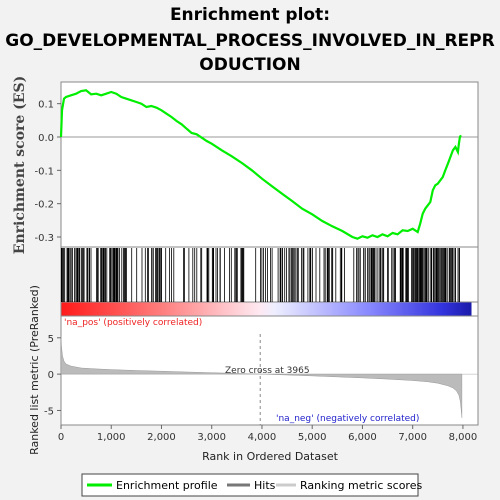  Describe the element at coordinates (20, 165) in the screenshot. I see `es-y-axis-label: Enrichment score (ES)` at that location.